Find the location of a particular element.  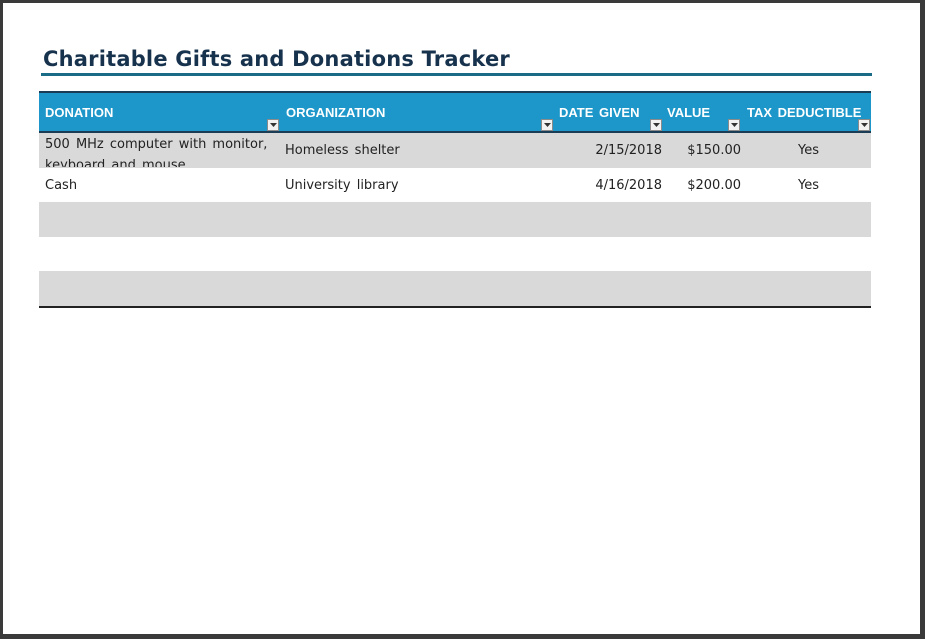

filter-dropdown-donation is located at coordinates (273, 125).